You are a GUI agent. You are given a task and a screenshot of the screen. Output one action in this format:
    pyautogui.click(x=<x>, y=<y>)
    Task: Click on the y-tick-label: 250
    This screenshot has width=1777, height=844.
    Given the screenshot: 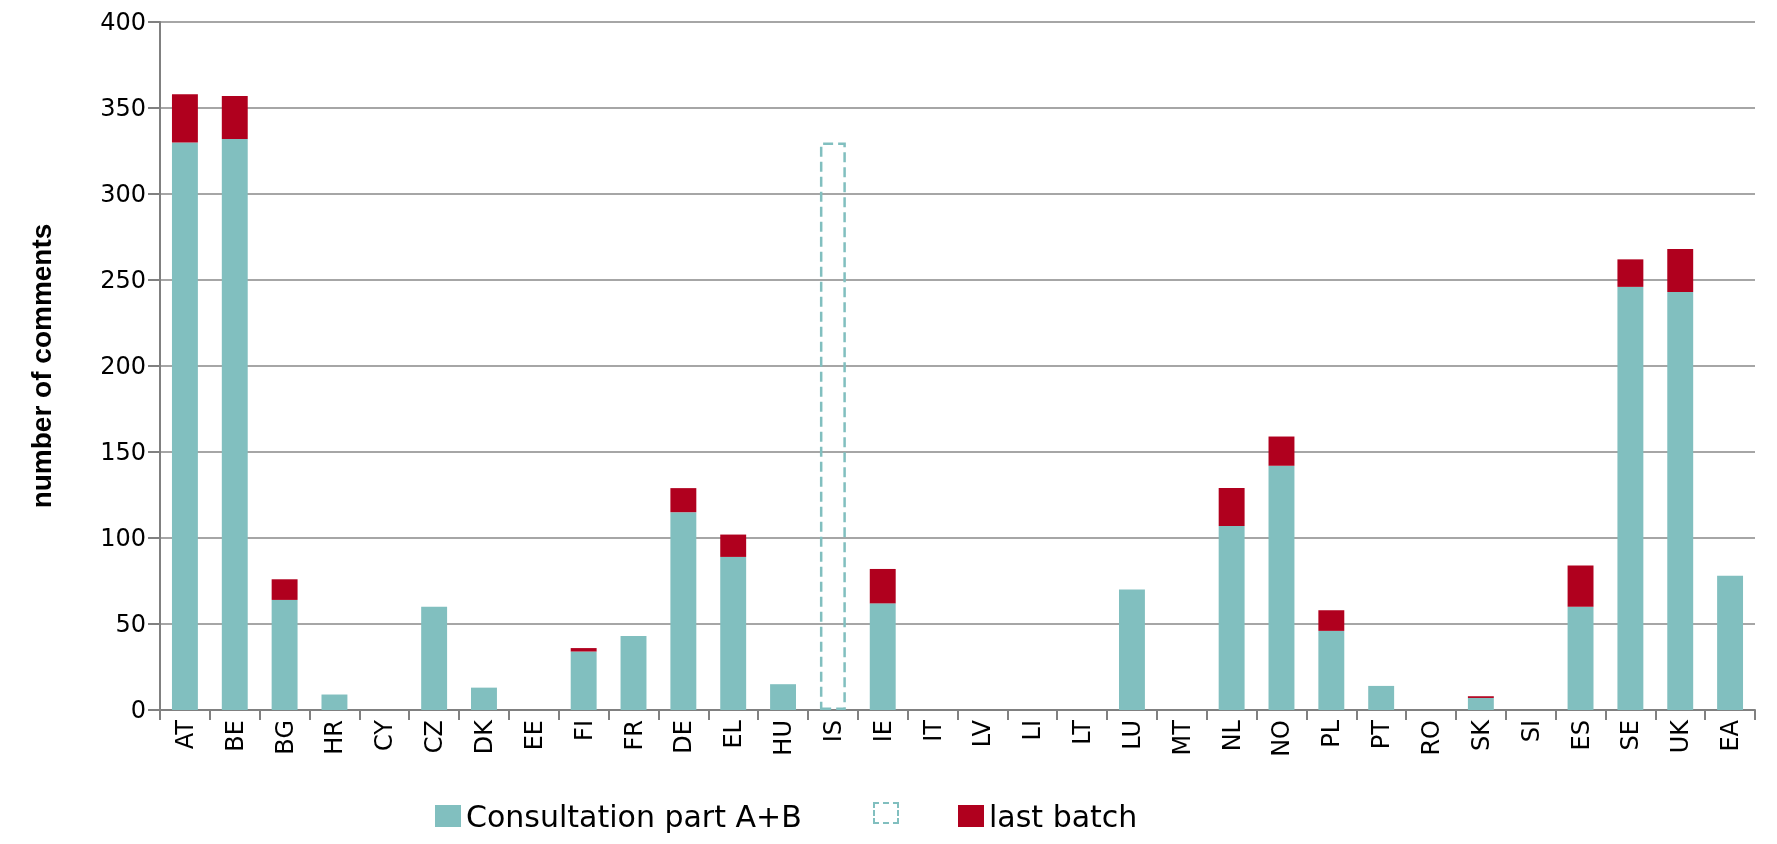 What is the action you would take?
    pyautogui.click(x=123, y=280)
    